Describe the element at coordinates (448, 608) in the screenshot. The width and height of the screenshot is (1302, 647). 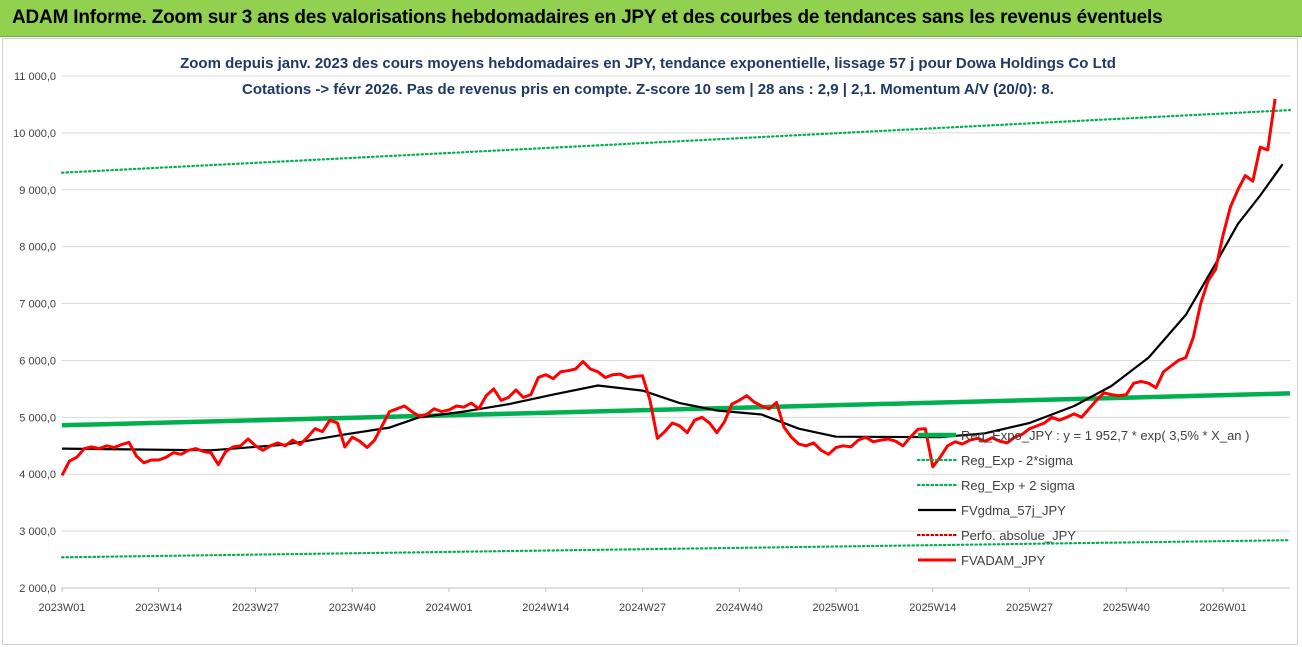
I see `x-tick-label: 2024W01` at that location.